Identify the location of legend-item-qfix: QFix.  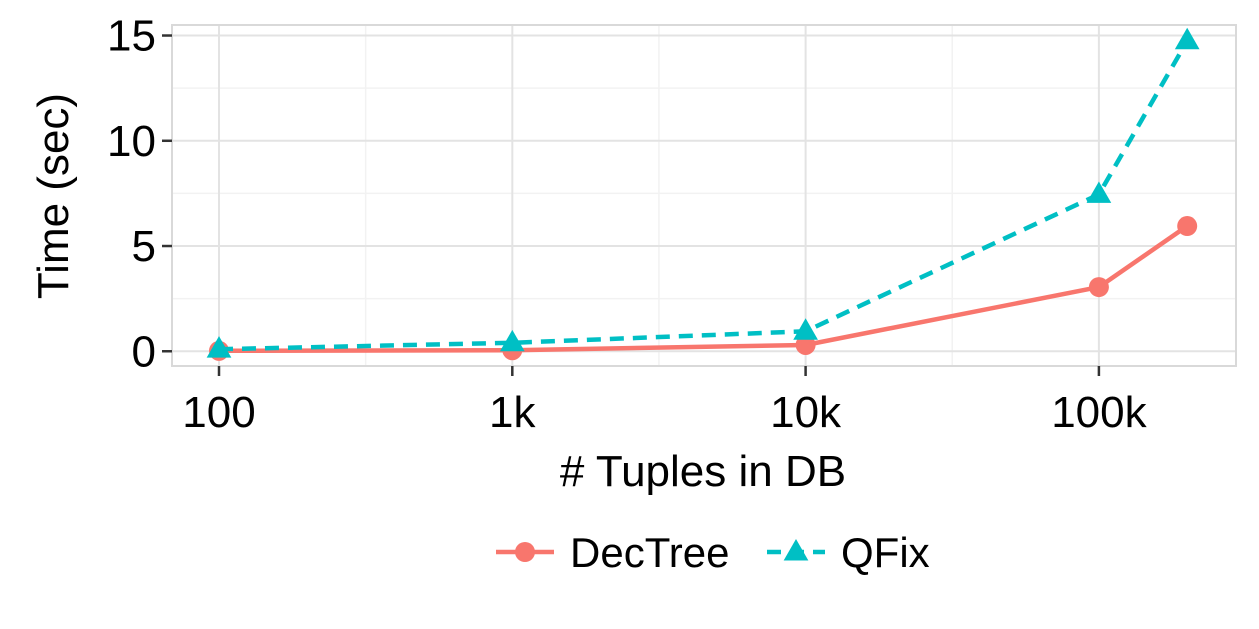
(848, 552).